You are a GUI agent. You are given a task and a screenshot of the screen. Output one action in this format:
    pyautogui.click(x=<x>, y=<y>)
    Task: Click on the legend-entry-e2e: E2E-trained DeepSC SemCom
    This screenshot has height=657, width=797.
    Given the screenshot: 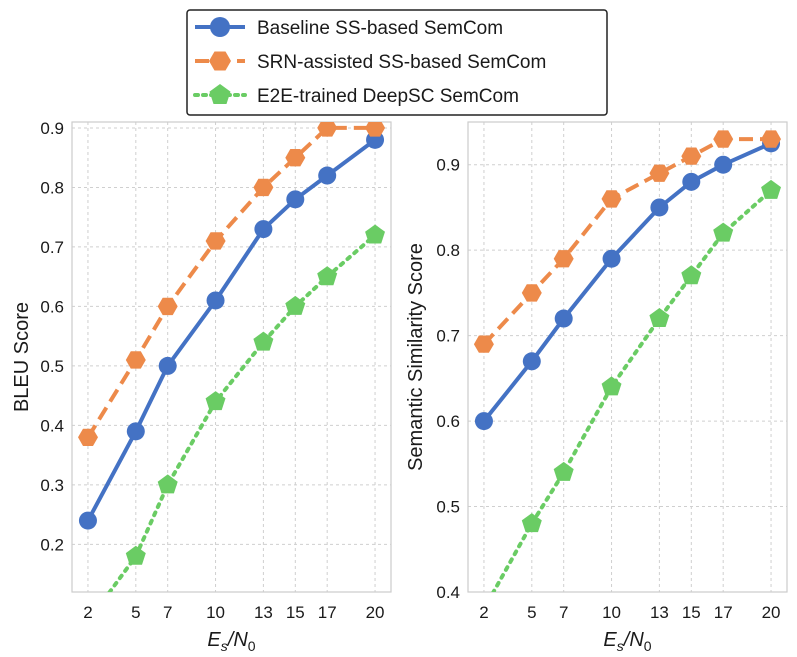 What is the action you would take?
    pyautogui.click(x=356, y=95)
    